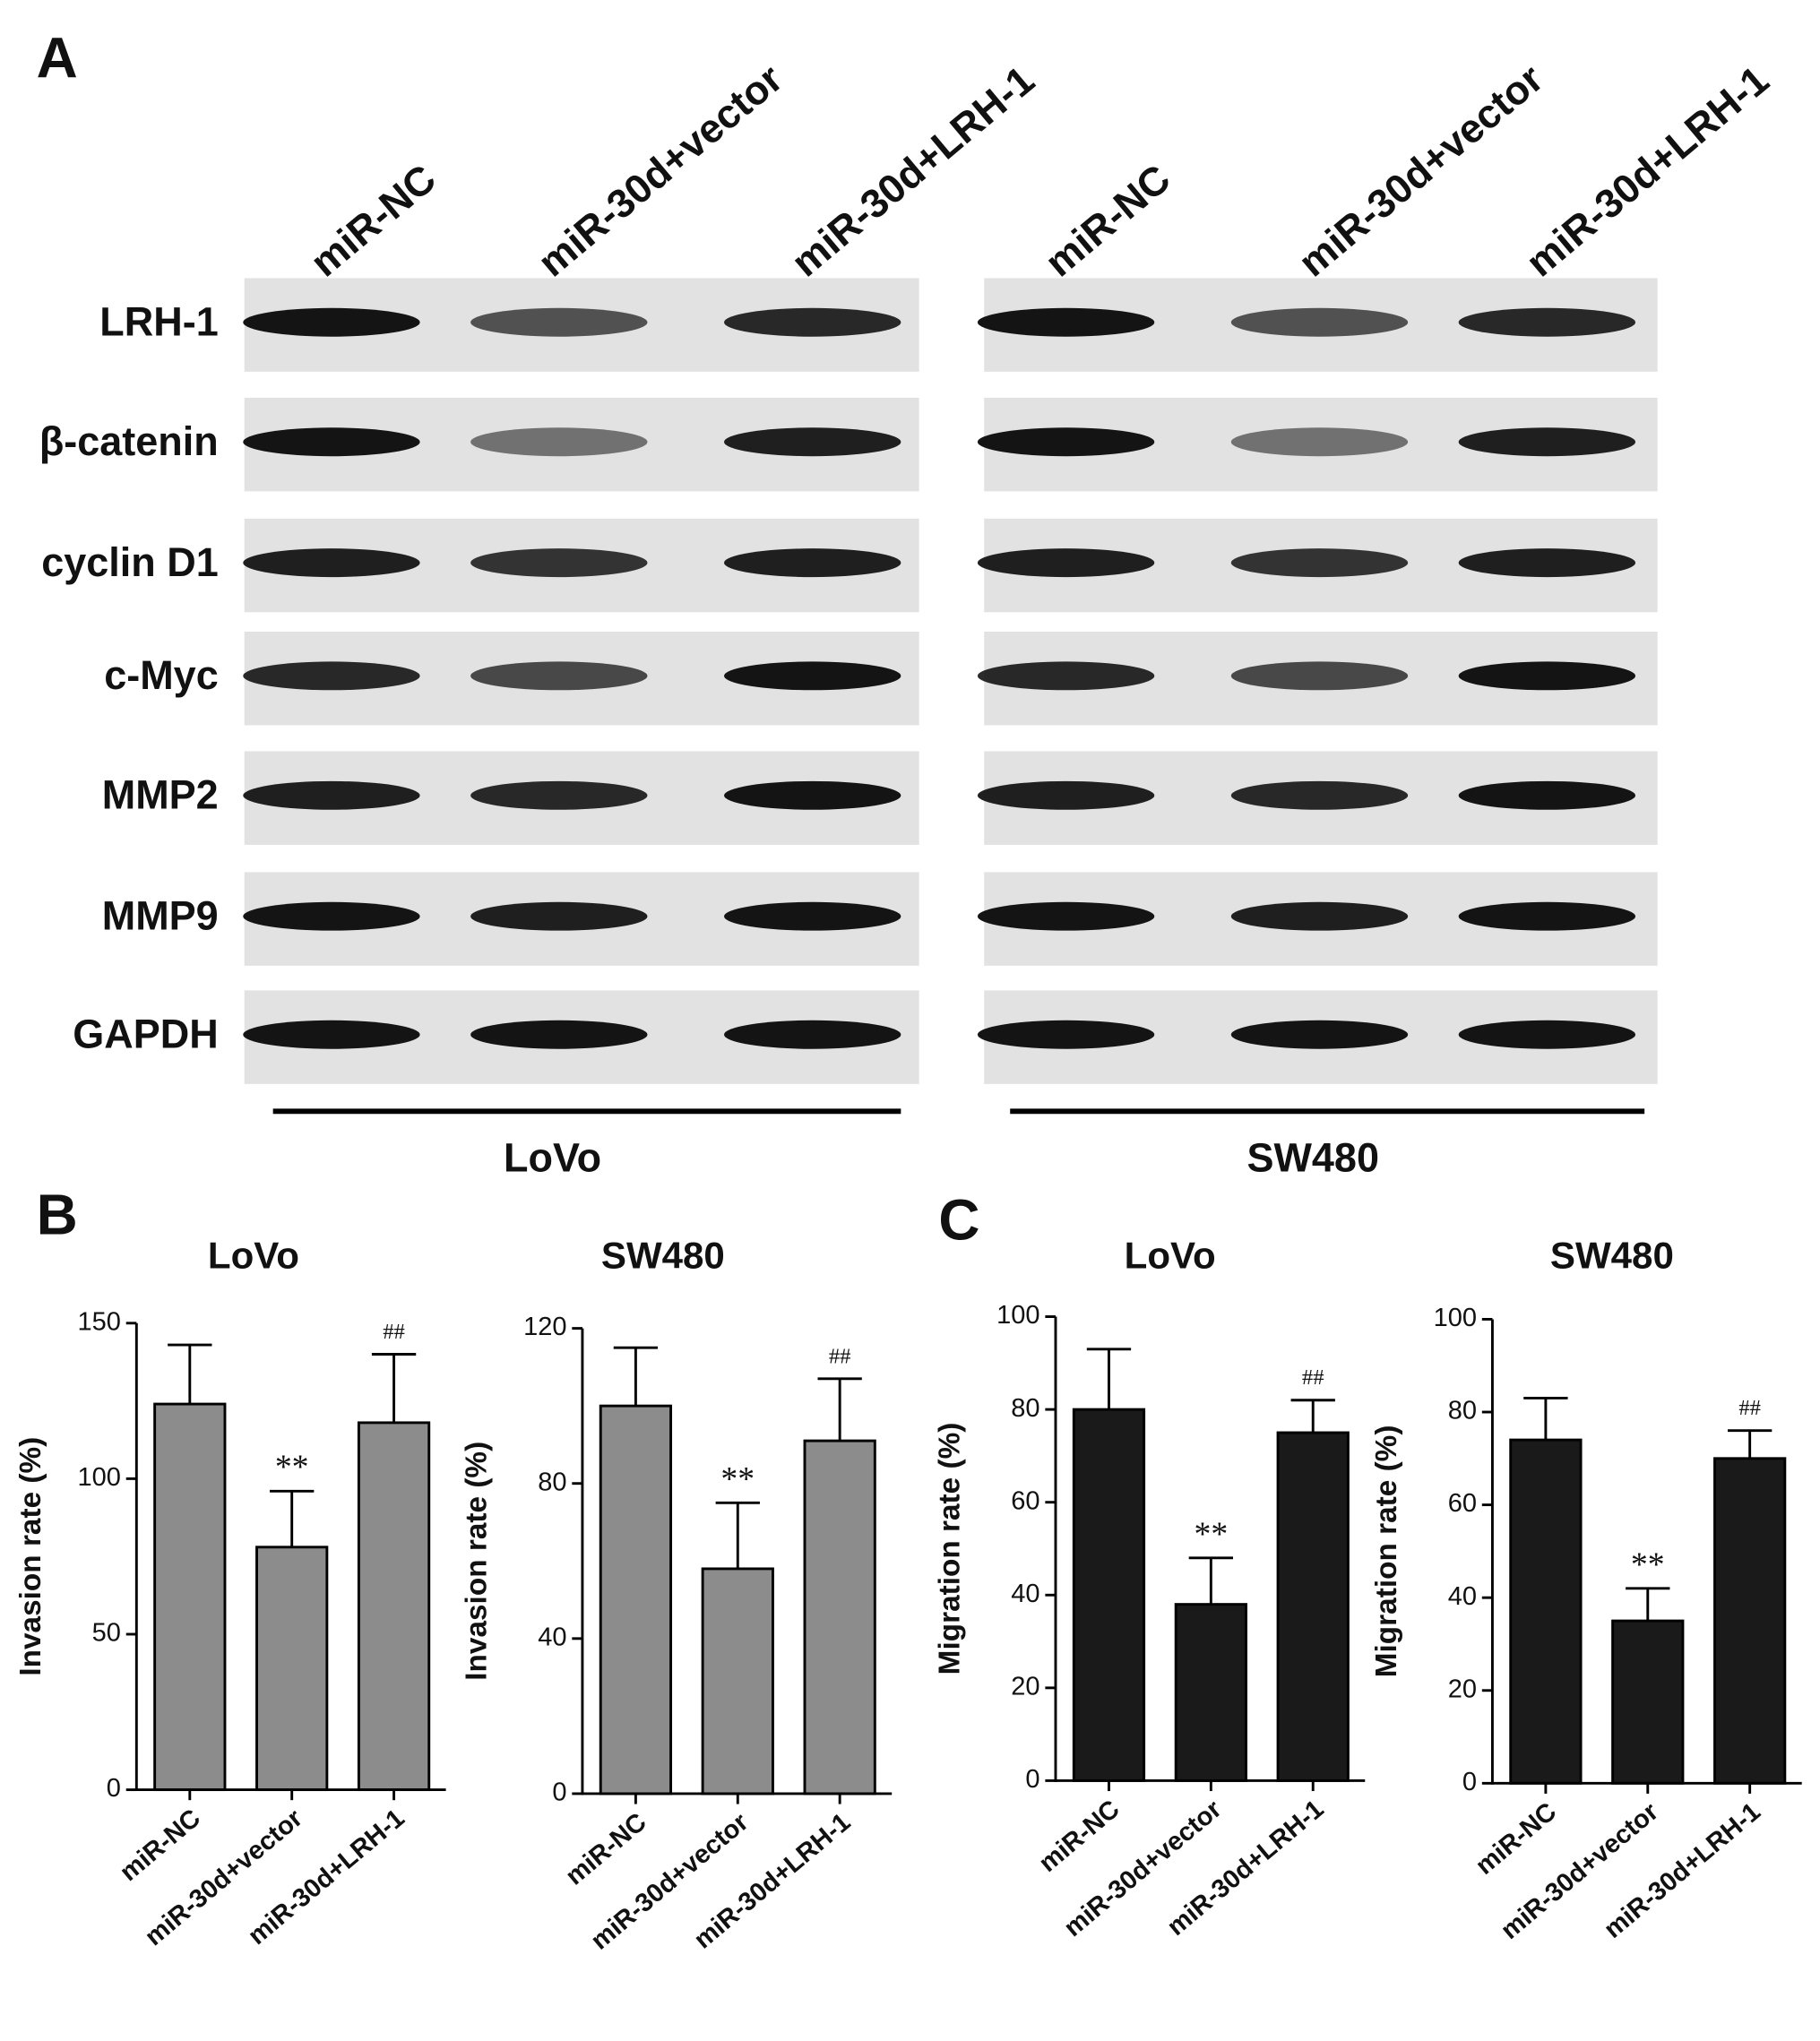 This screenshot has width=1820, height=2041. What do you see at coordinates (145, 1035) in the screenshot?
I see `protein-label: GAPDH` at bounding box center [145, 1035].